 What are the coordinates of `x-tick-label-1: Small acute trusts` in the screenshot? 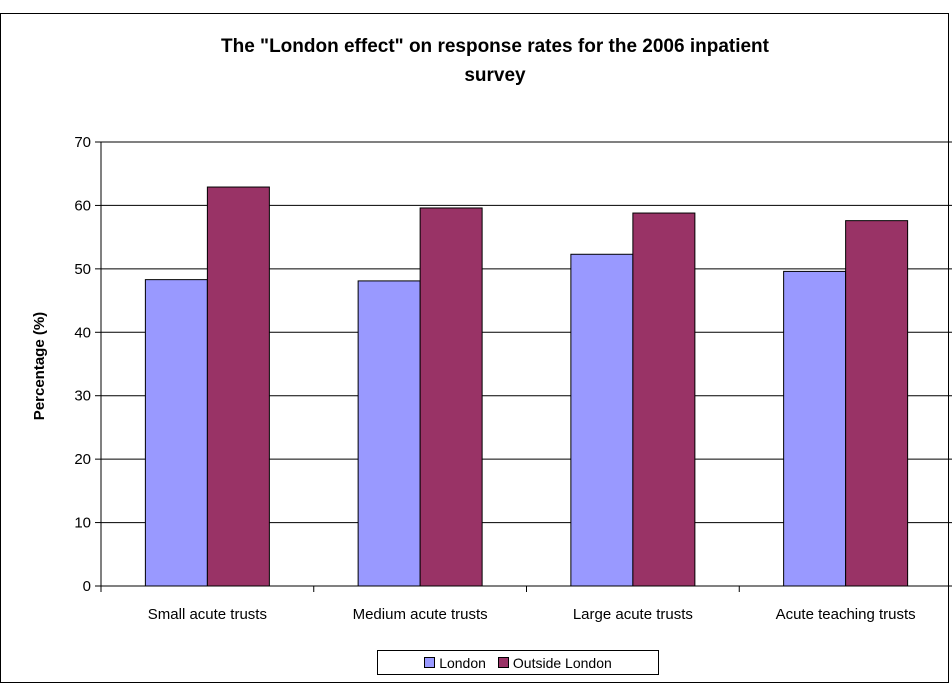 It's located at (207, 614).